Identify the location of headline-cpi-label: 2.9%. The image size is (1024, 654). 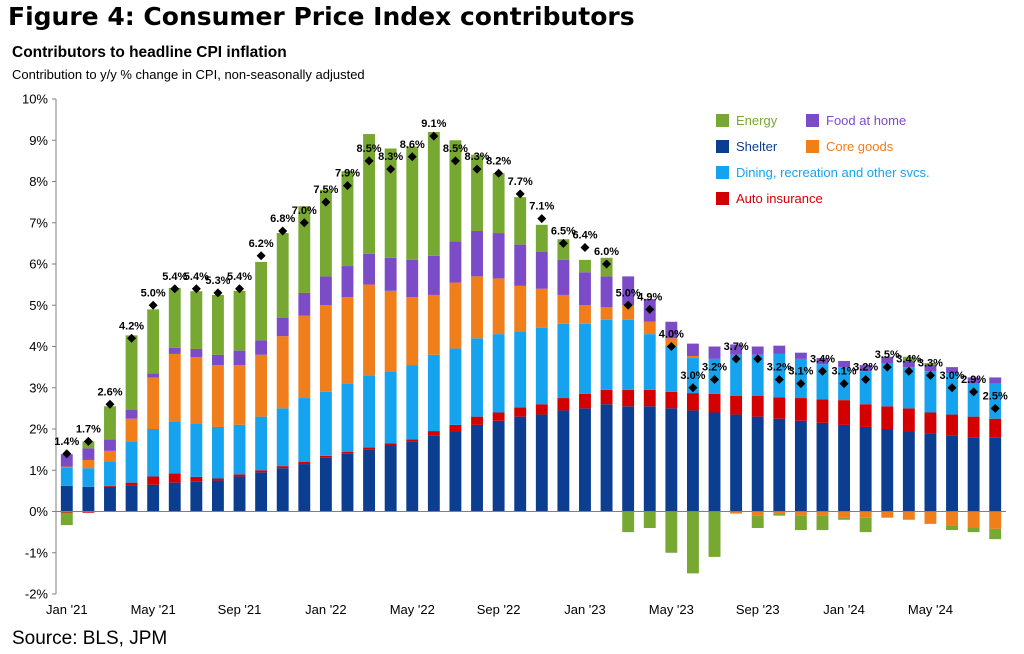
(973, 380).